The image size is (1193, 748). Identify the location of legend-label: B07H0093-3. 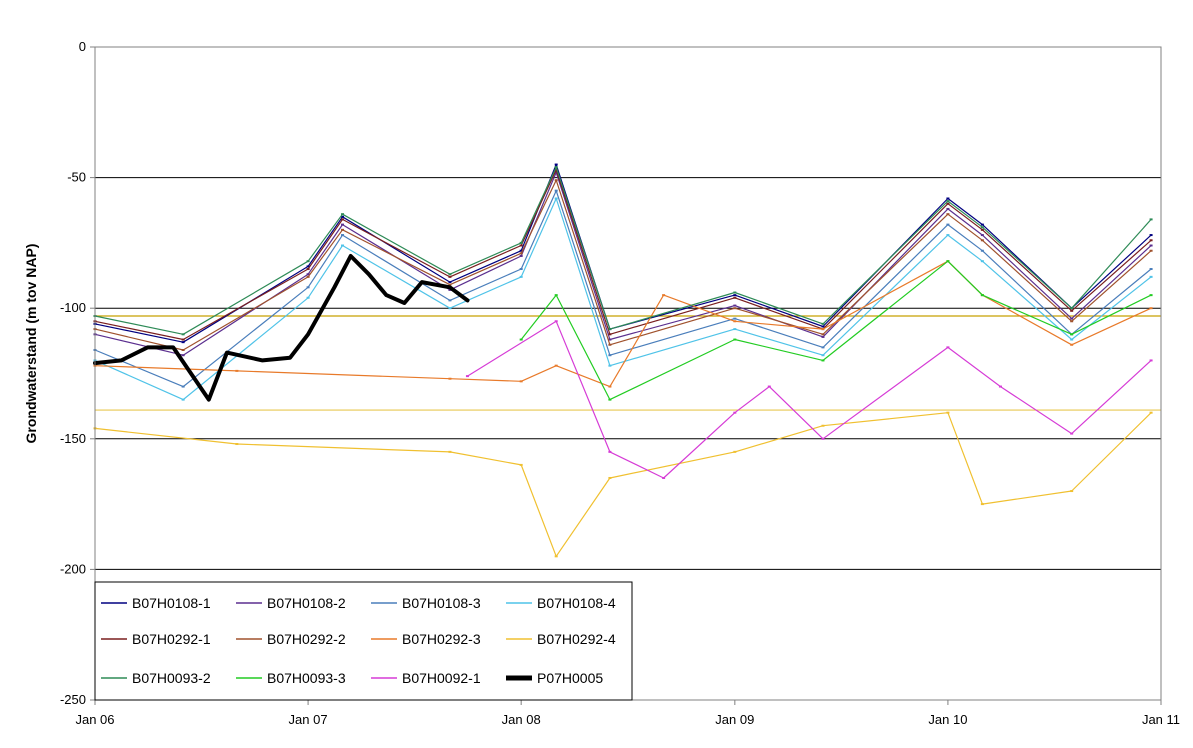
(306, 678).